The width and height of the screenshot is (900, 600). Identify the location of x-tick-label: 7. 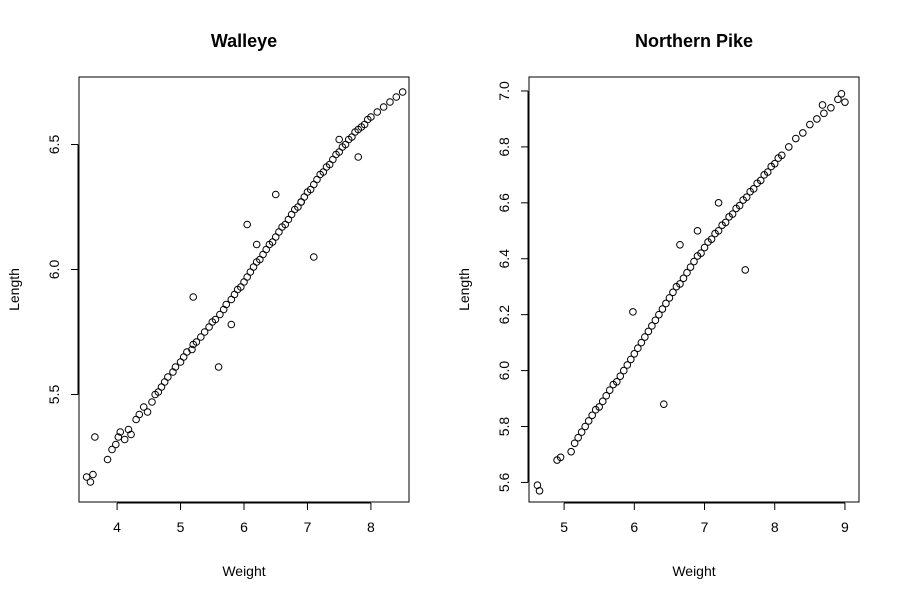
(705, 527).